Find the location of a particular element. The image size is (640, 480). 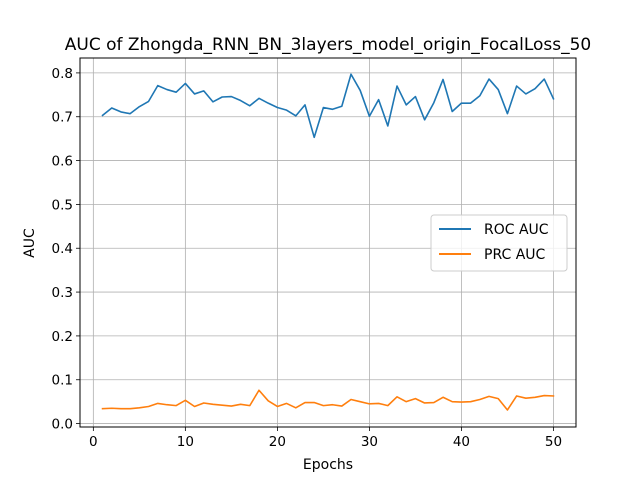

y-axis-title: AUC is located at coordinates (30, 243).